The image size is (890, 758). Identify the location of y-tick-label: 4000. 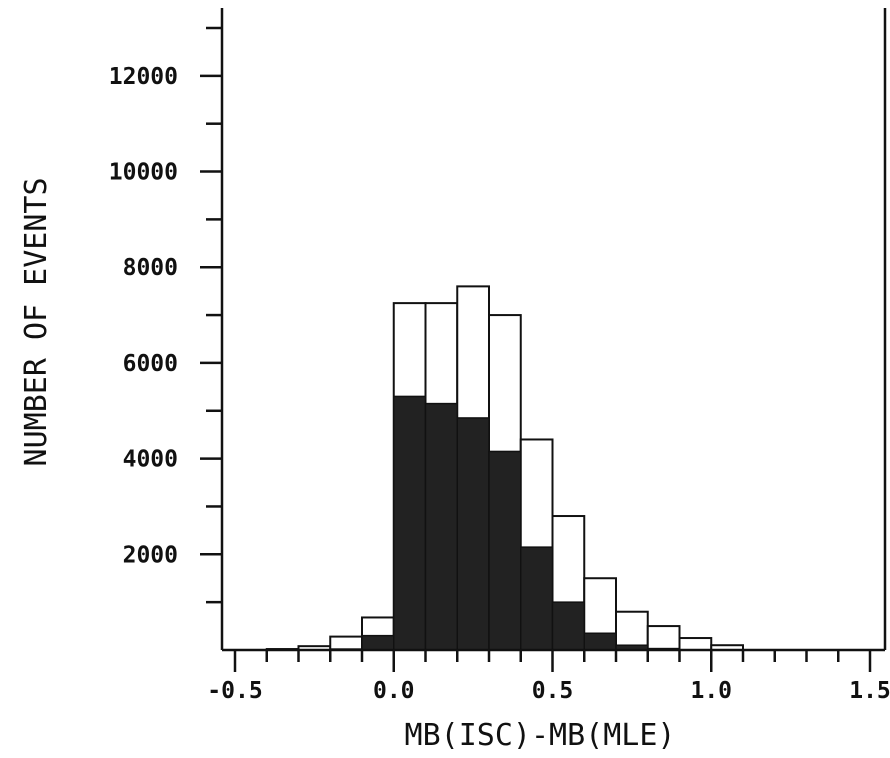
(150, 460).